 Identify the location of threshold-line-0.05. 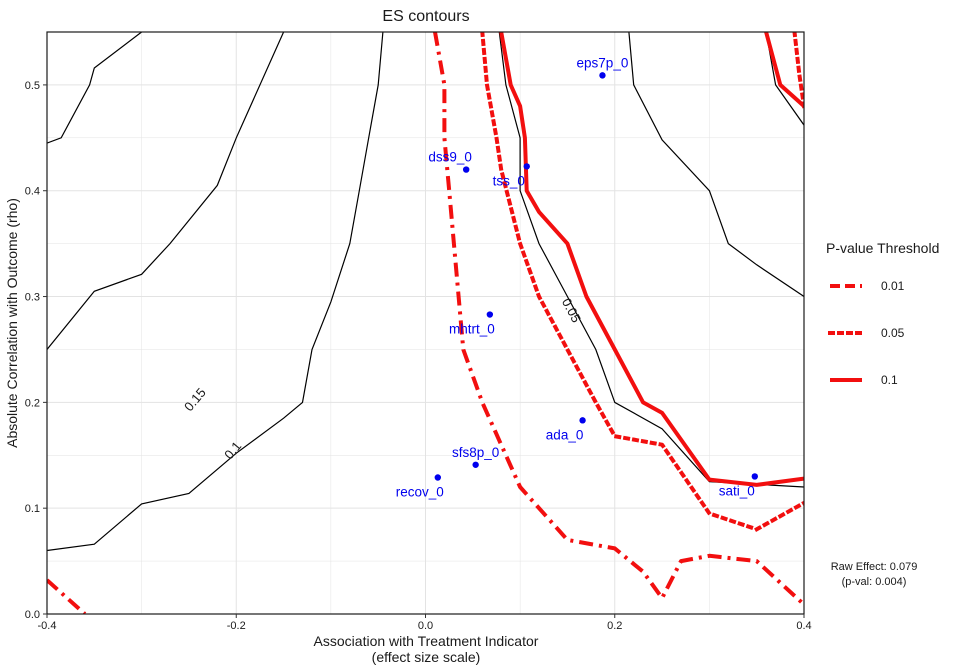
(798, 70).